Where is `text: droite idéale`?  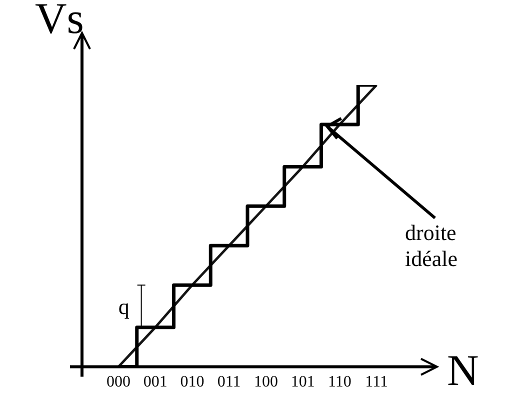 text: droite idéale is located at coordinates (431, 245).